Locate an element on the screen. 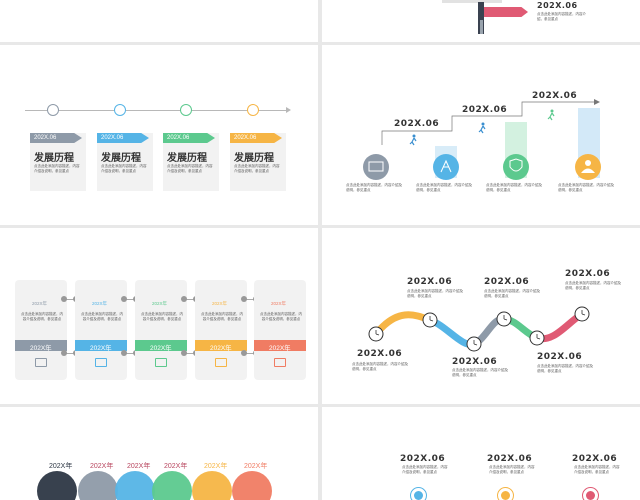 This screenshot has width=640, height=500. stair-body-1: 点击此处添加内容描述，内容介绍及说明，参见重点 is located at coordinates (374, 187).